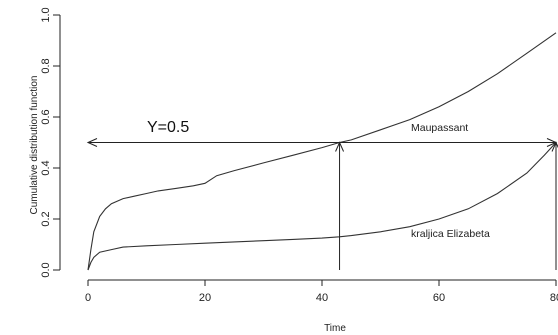  Describe the element at coordinates (168, 127) in the screenshot. I see `reference-label: Y=0.5` at that location.